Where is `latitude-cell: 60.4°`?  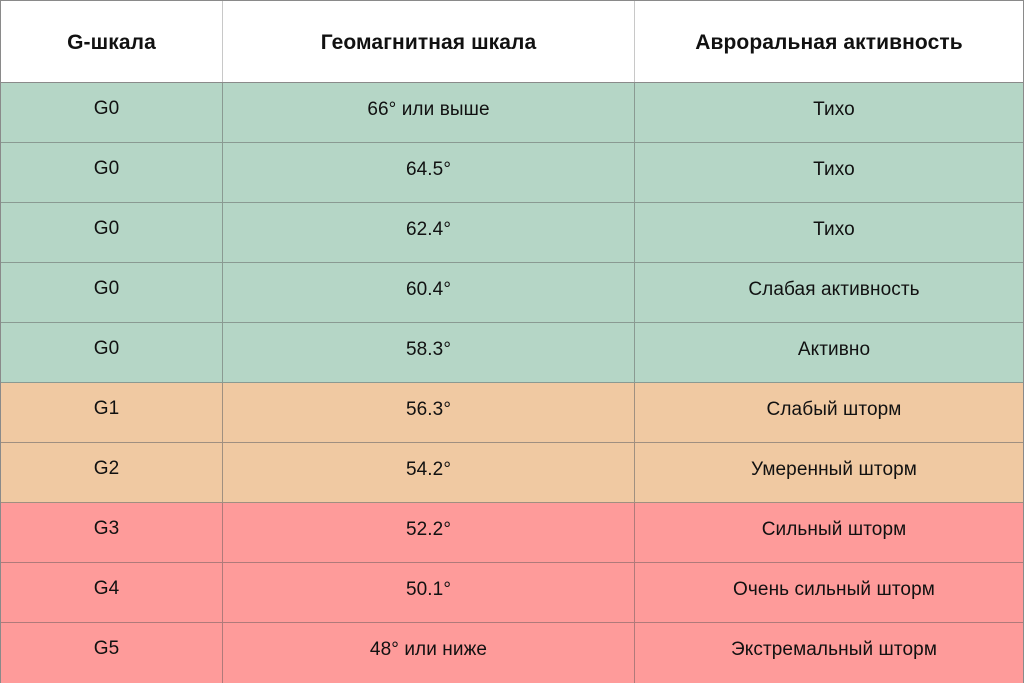
latitude-cell: 60.4° is located at coordinates (429, 292).